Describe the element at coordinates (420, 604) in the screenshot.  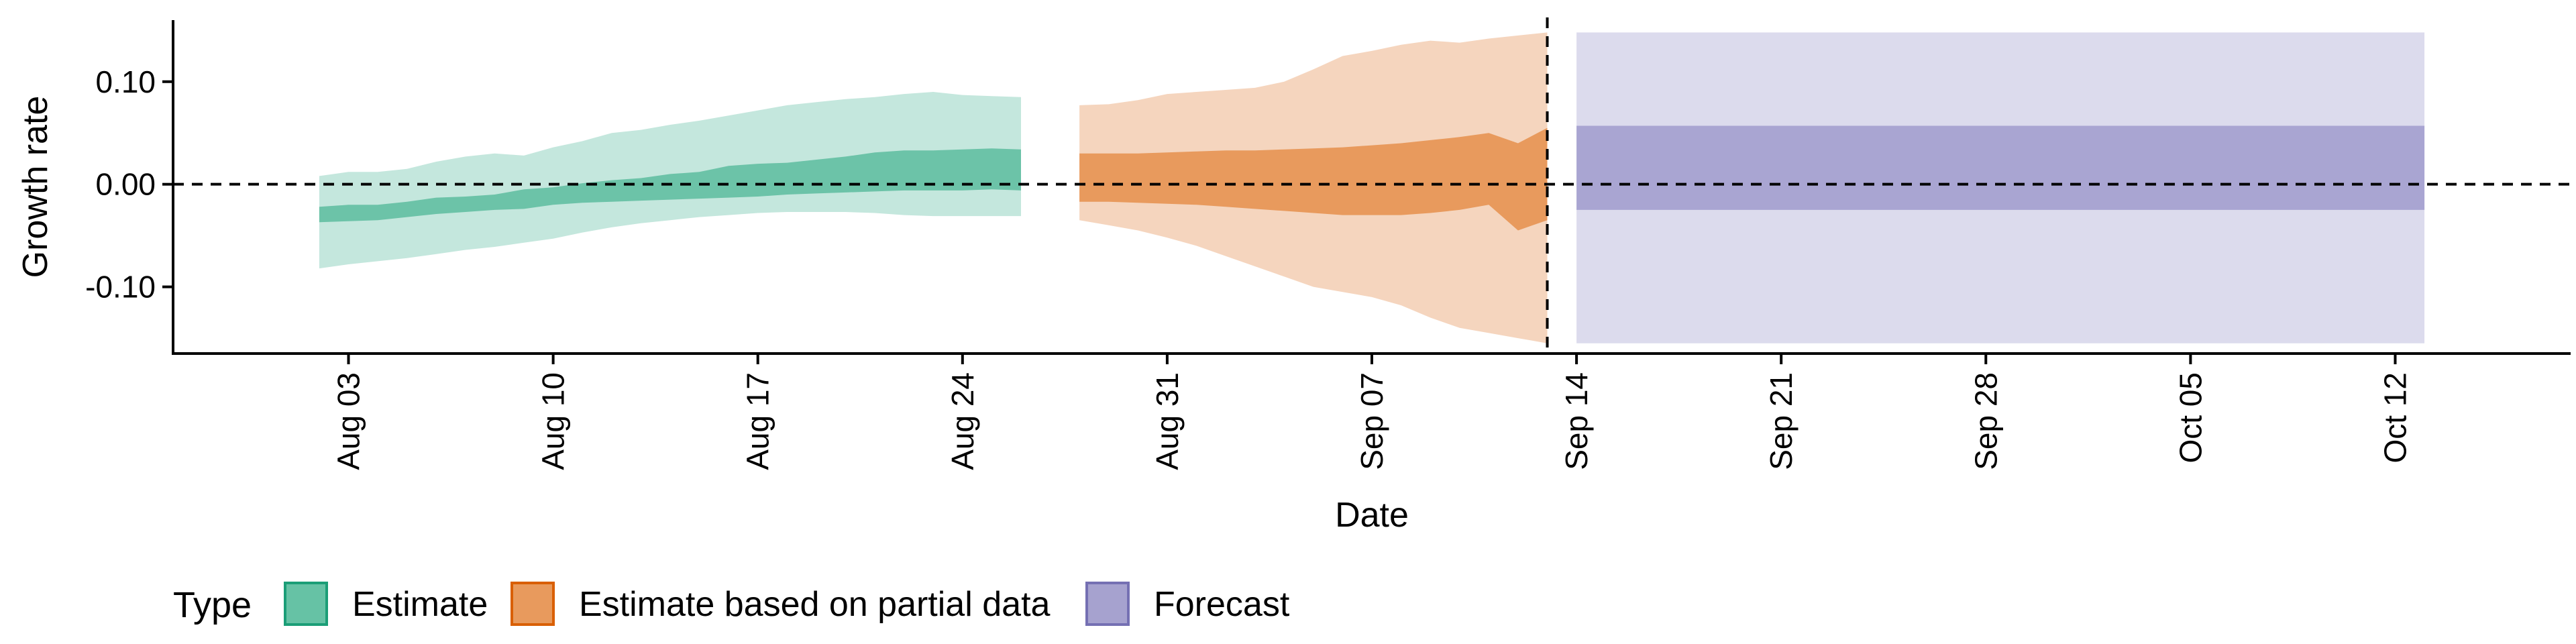
I see `legend-label: Estimate` at that location.